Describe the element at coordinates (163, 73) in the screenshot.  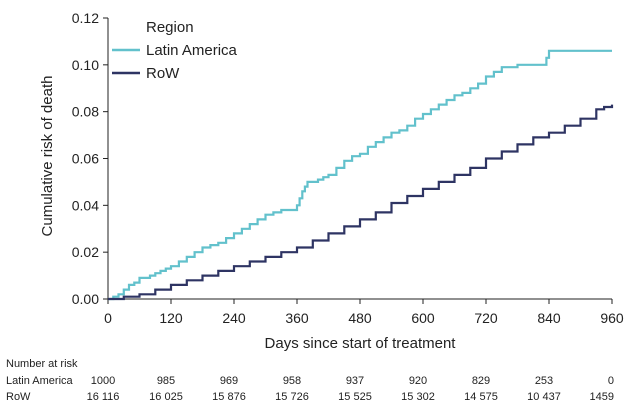
I see `legend-label-row: RoW` at that location.